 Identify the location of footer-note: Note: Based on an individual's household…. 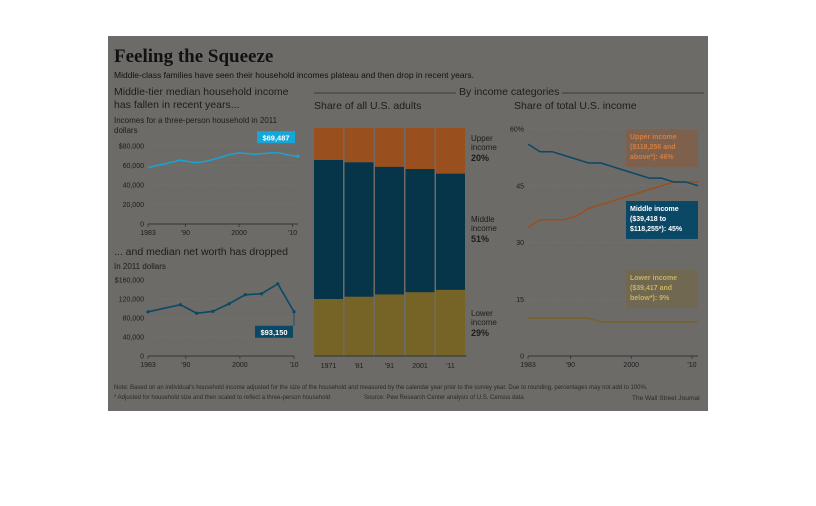
(381, 388).